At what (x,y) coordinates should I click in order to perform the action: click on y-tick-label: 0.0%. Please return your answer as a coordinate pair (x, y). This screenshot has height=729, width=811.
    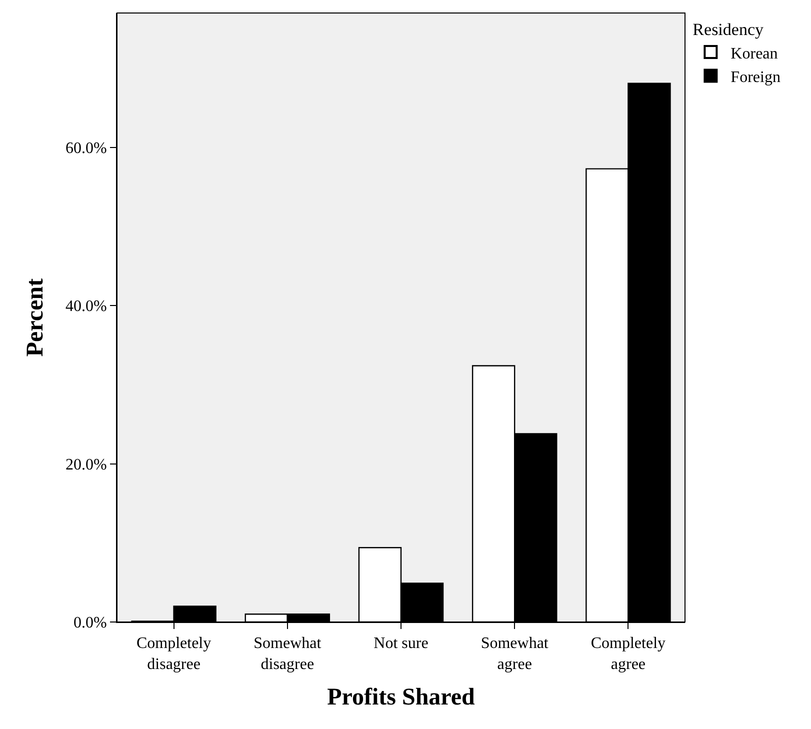
    Looking at the image, I should click on (90, 623).